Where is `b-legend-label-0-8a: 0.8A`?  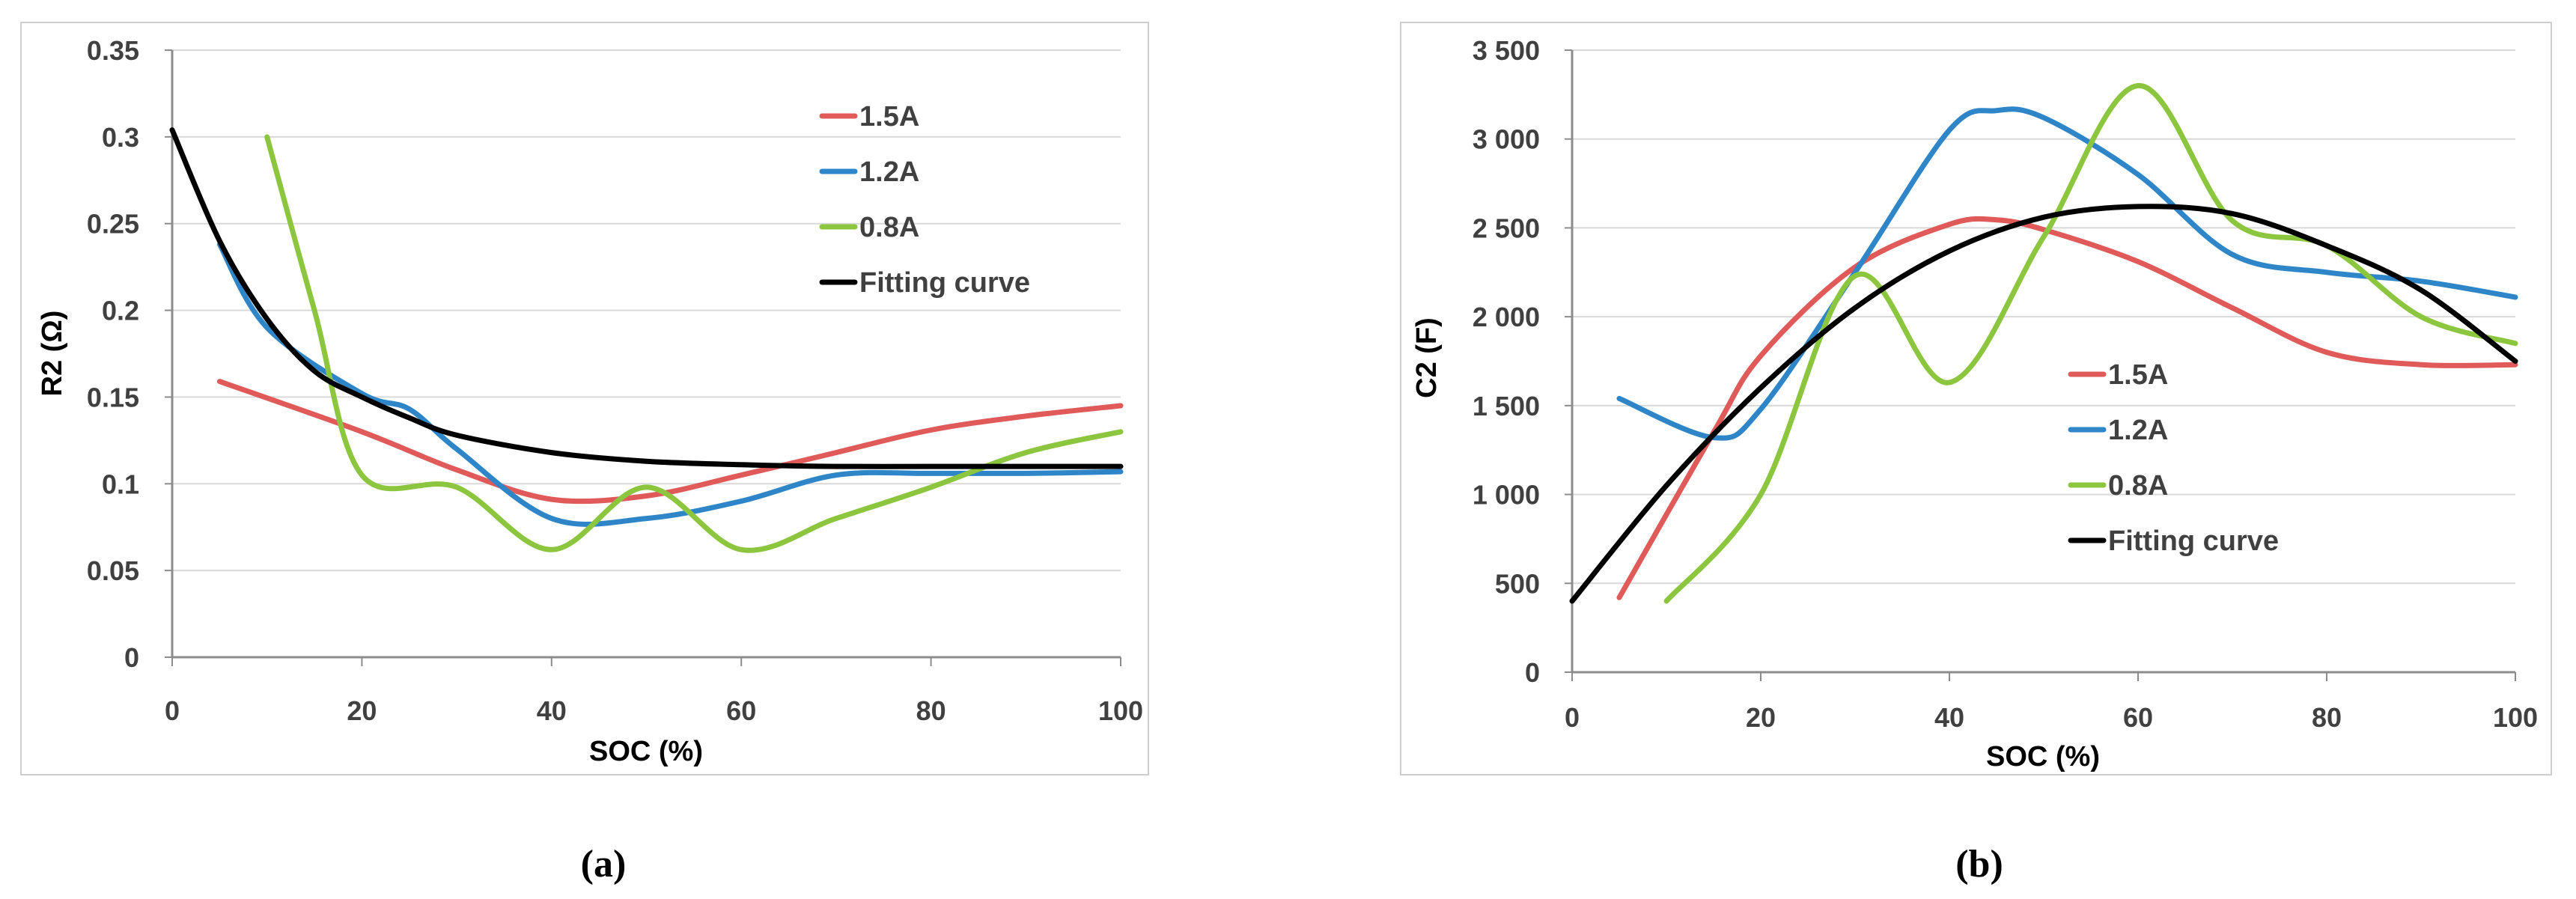
b-legend-label-0-8a: 0.8A is located at coordinates (2138, 486).